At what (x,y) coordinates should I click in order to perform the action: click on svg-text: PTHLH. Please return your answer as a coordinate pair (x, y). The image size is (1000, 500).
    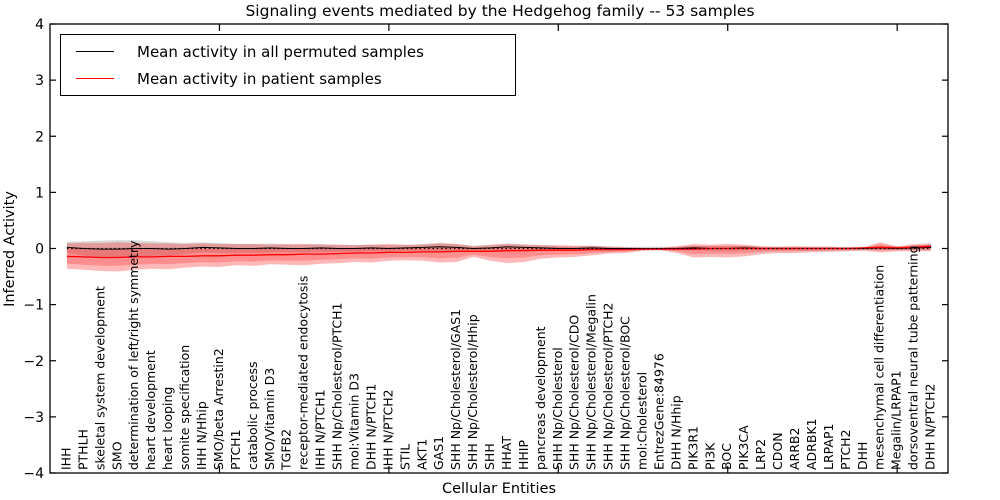
    Looking at the image, I should click on (82, 449).